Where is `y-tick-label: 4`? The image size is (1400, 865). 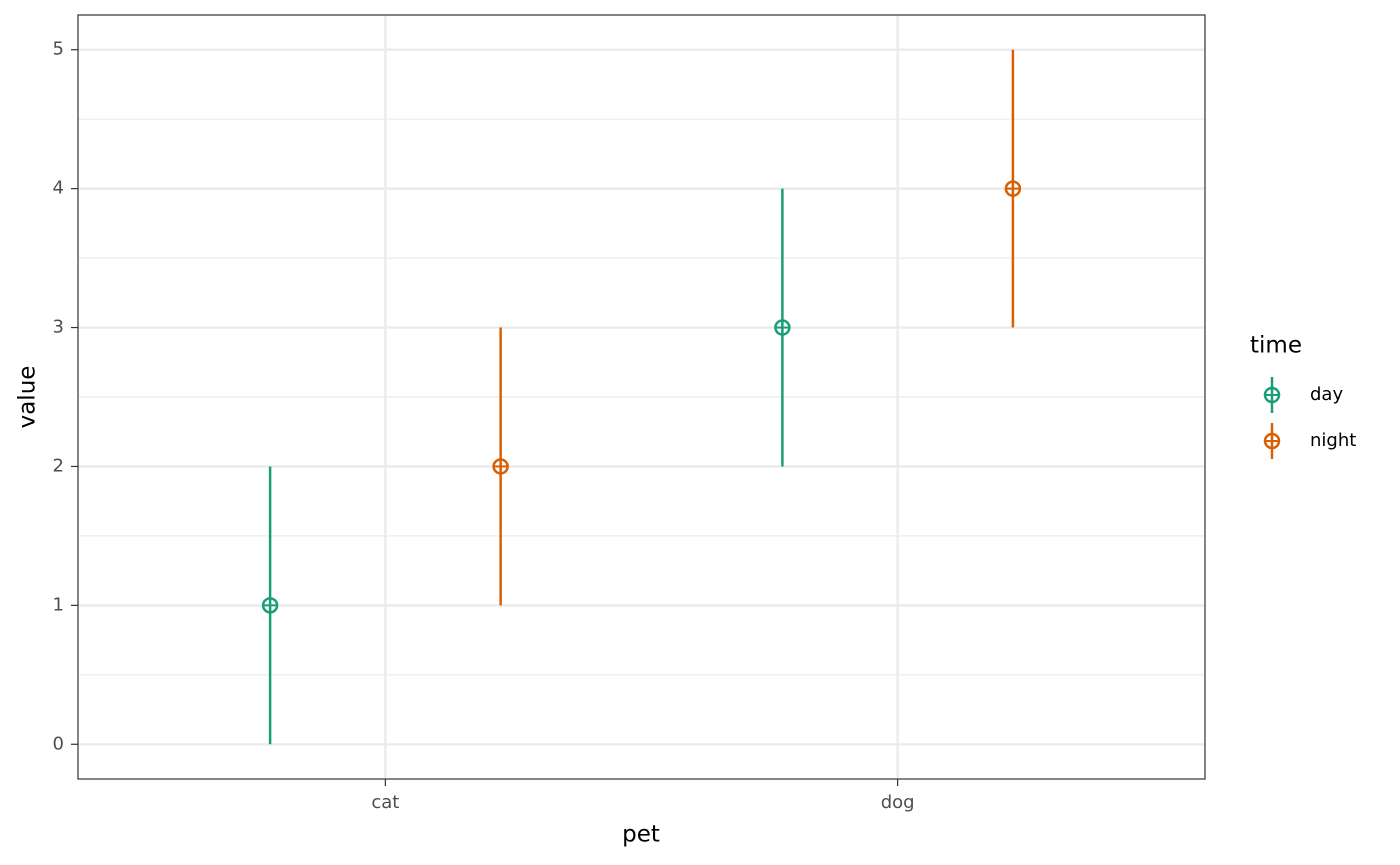
y-tick-label: 4 is located at coordinates (58, 188).